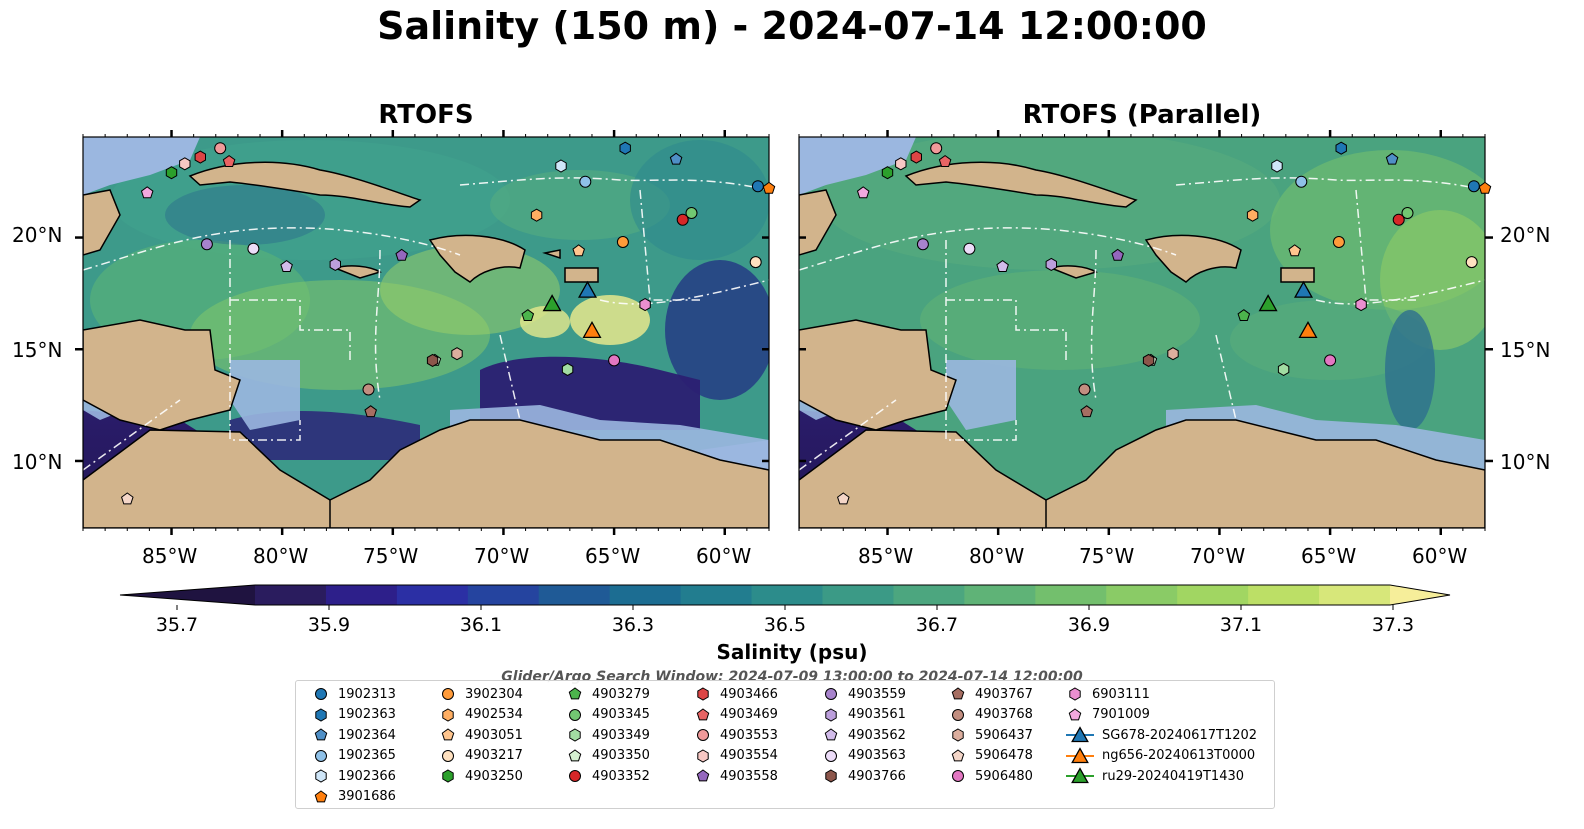 The width and height of the screenshot is (1584, 829). I want to click on colorbar-tick: 36.1, so click(481, 625).